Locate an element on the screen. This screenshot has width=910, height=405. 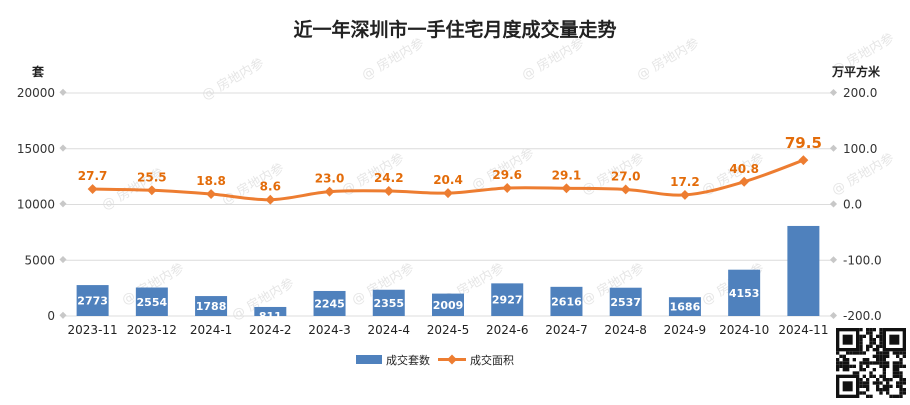
bar-value-label: 2009 is located at coordinates (448, 305).